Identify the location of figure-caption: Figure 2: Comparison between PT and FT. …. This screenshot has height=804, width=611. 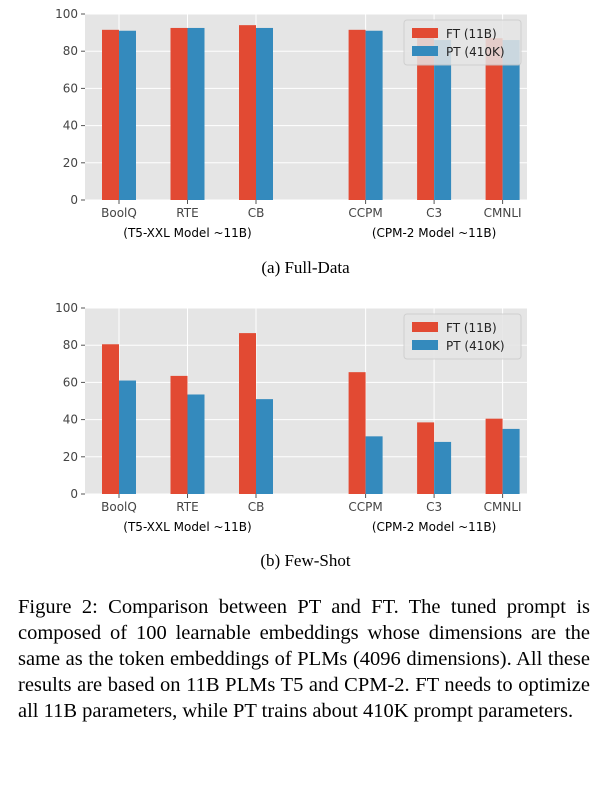
(304, 659).